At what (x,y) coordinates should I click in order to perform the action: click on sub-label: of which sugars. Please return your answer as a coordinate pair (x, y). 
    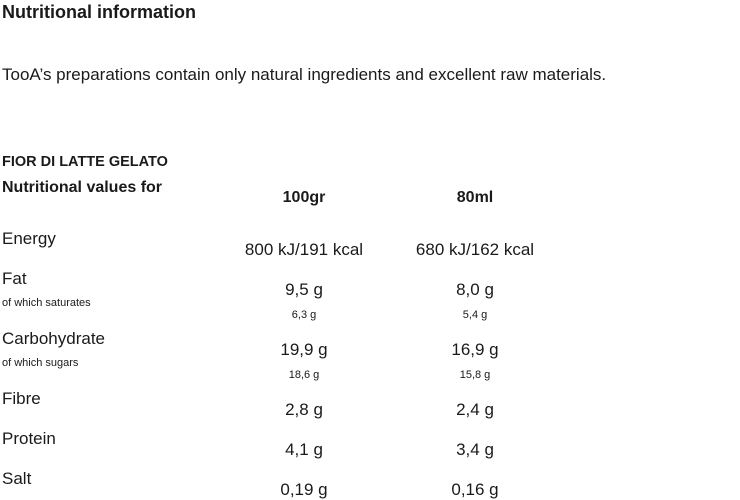
    Looking at the image, I should click on (40, 363).